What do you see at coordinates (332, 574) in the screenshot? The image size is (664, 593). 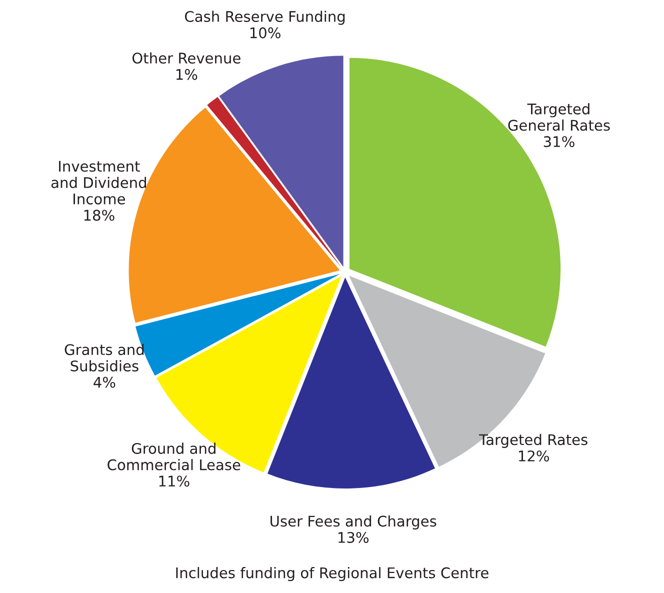 I see `text: Includes funding of Regional Events Centre` at bounding box center [332, 574].